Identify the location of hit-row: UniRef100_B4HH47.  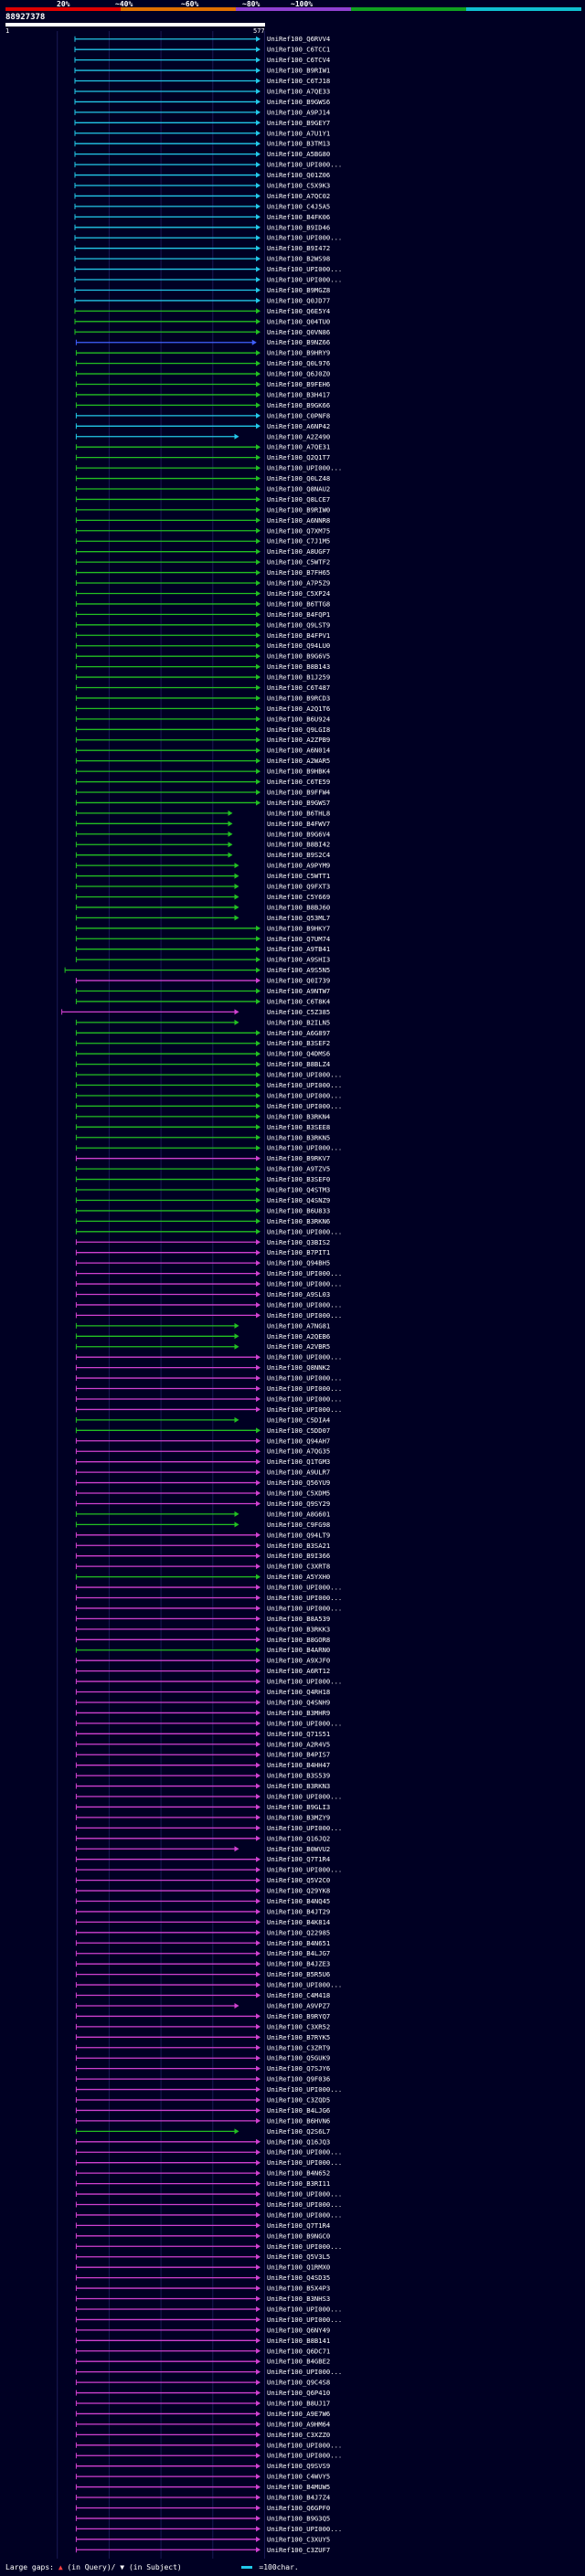
(202, 1765).